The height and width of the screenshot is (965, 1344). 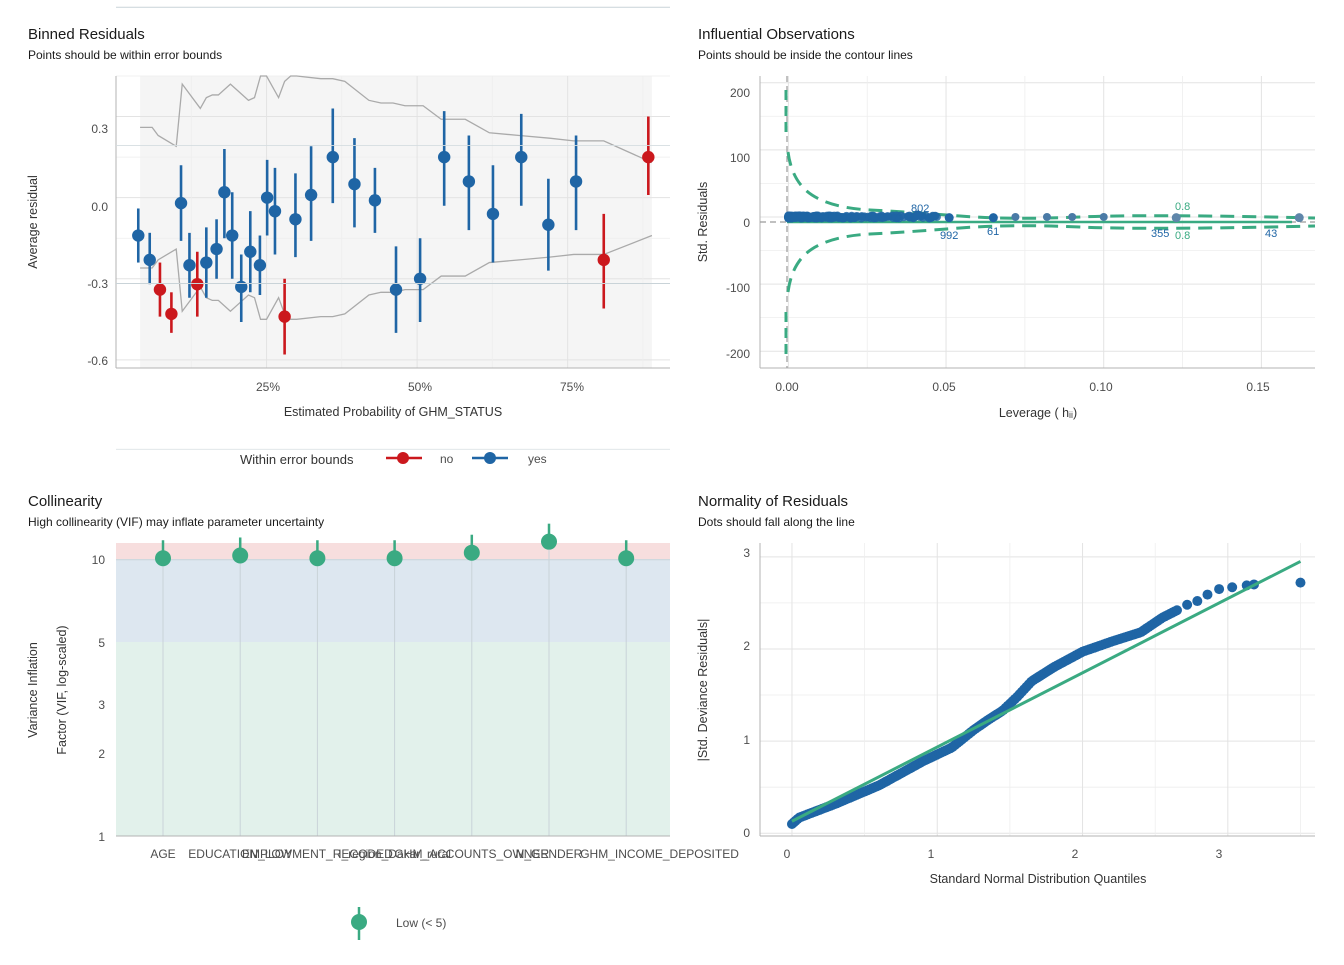 What do you see at coordinates (101, 754) in the screenshot?
I see `collinearity-ytick: 2` at bounding box center [101, 754].